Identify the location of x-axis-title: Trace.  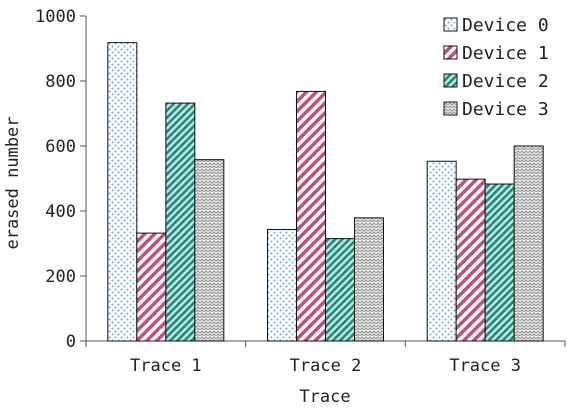
(324, 397).